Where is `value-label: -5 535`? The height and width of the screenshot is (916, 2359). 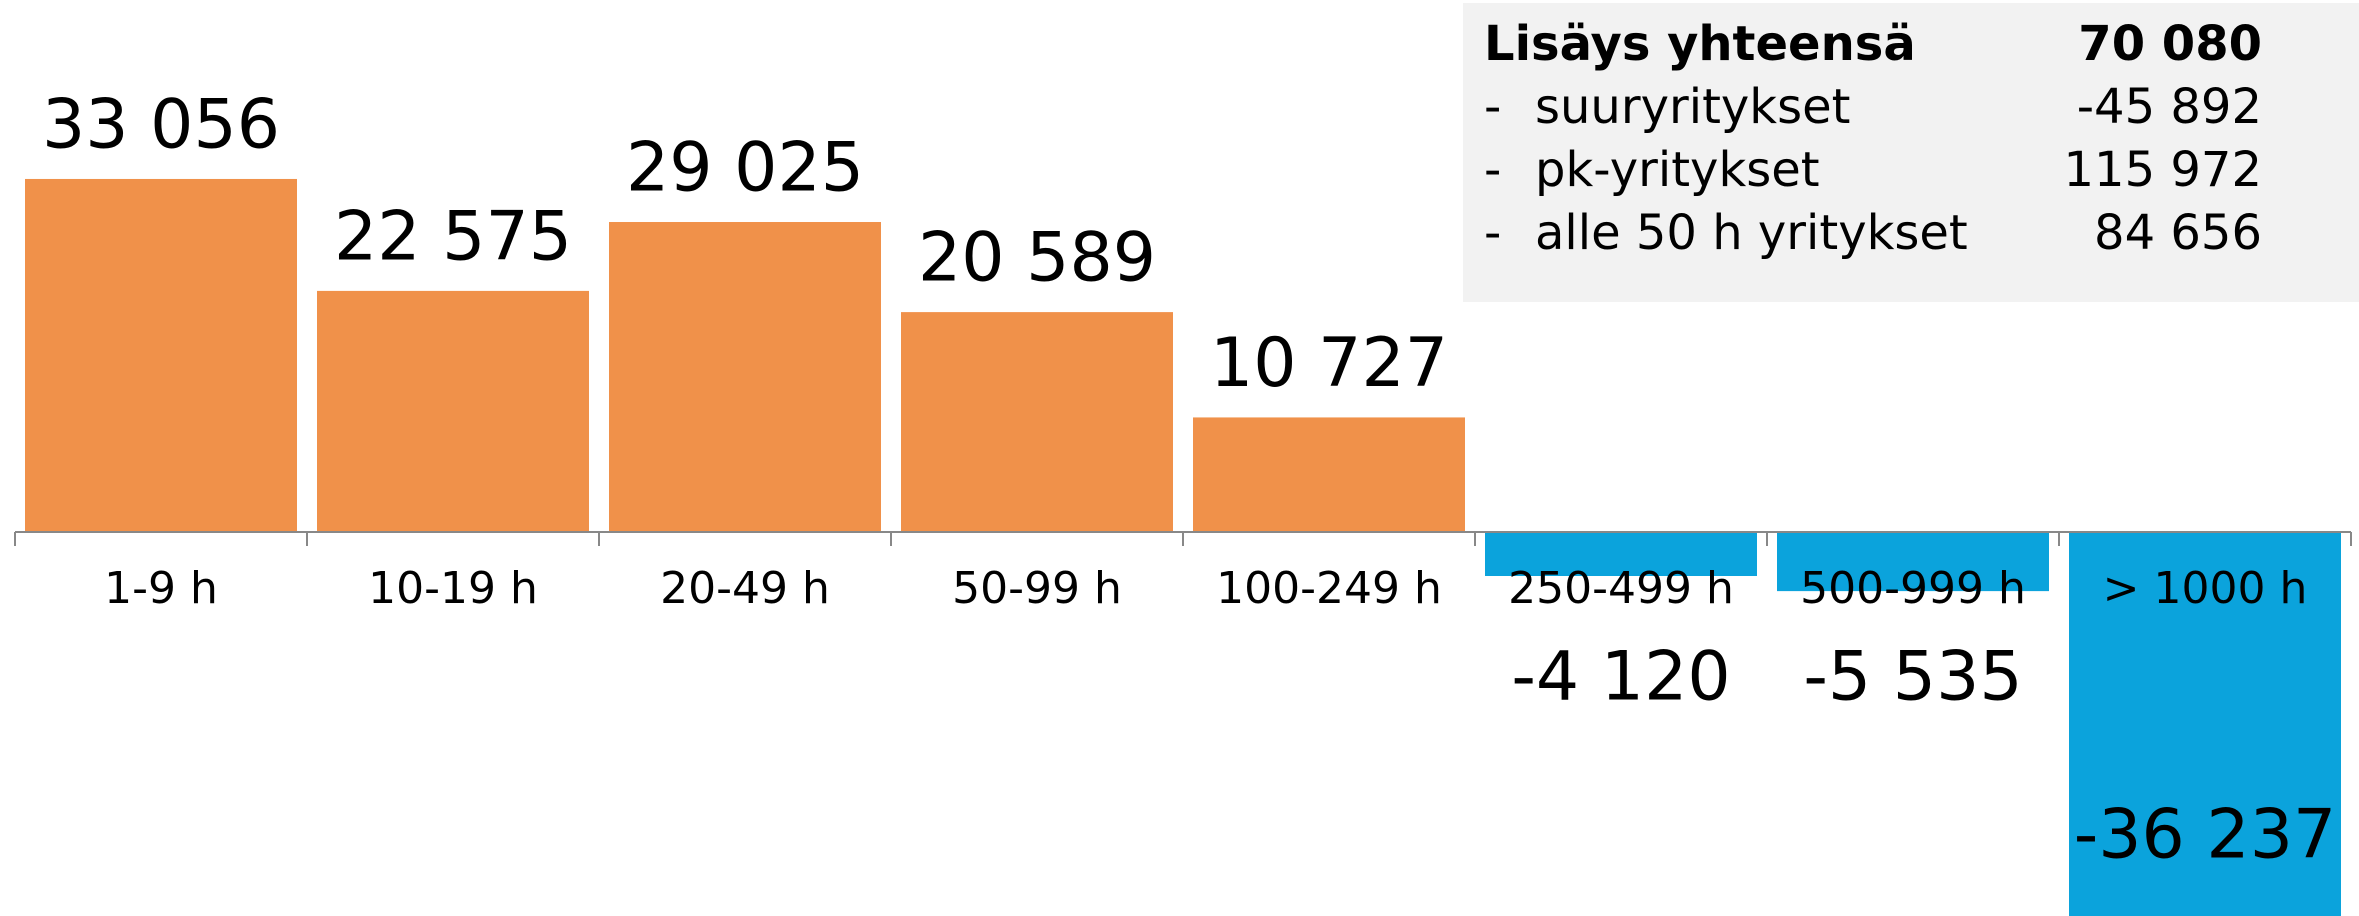
value-label: -5 535 is located at coordinates (1912, 677).